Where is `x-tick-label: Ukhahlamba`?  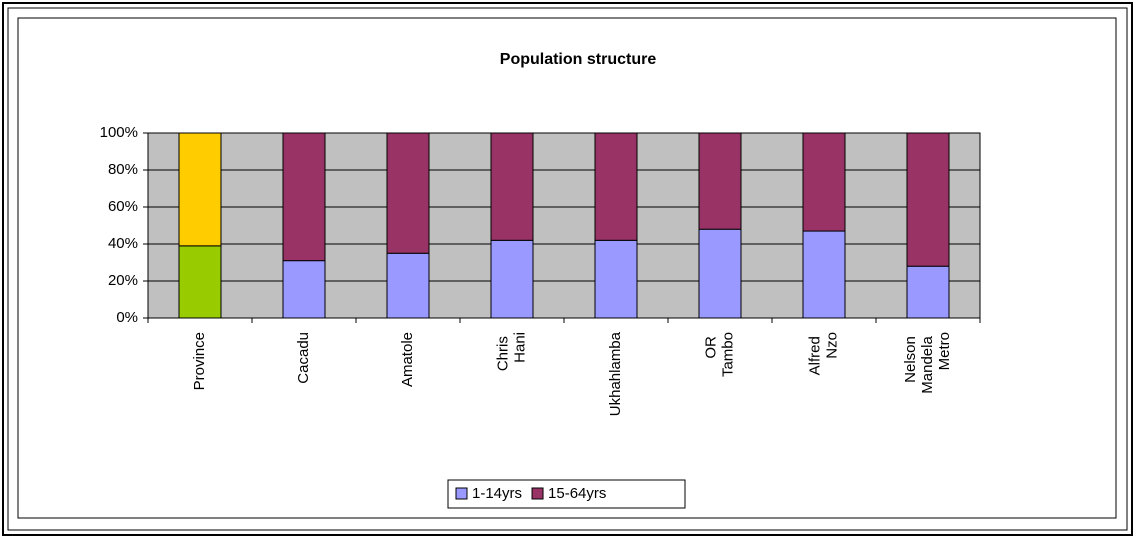 x-tick-label: Ukhahlamba is located at coordinates (615, 373).